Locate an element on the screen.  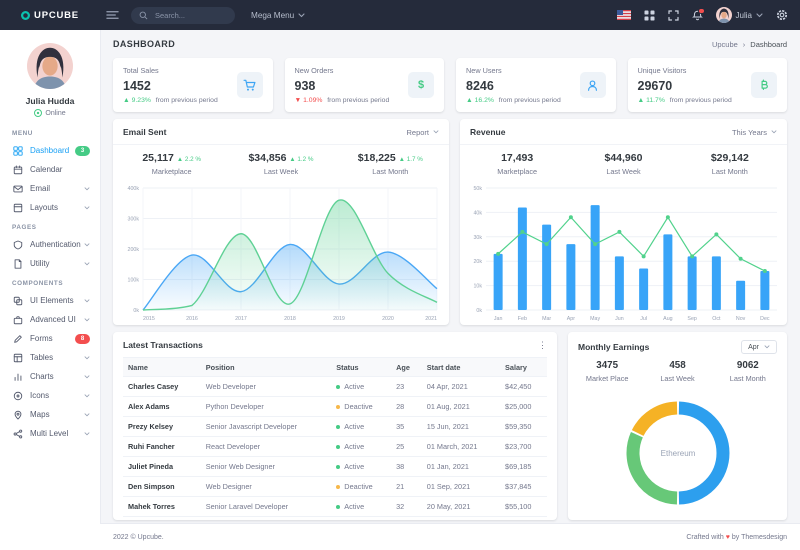
breadcrumb: Upcube › Dashboard is located at coordinates (749, 44).